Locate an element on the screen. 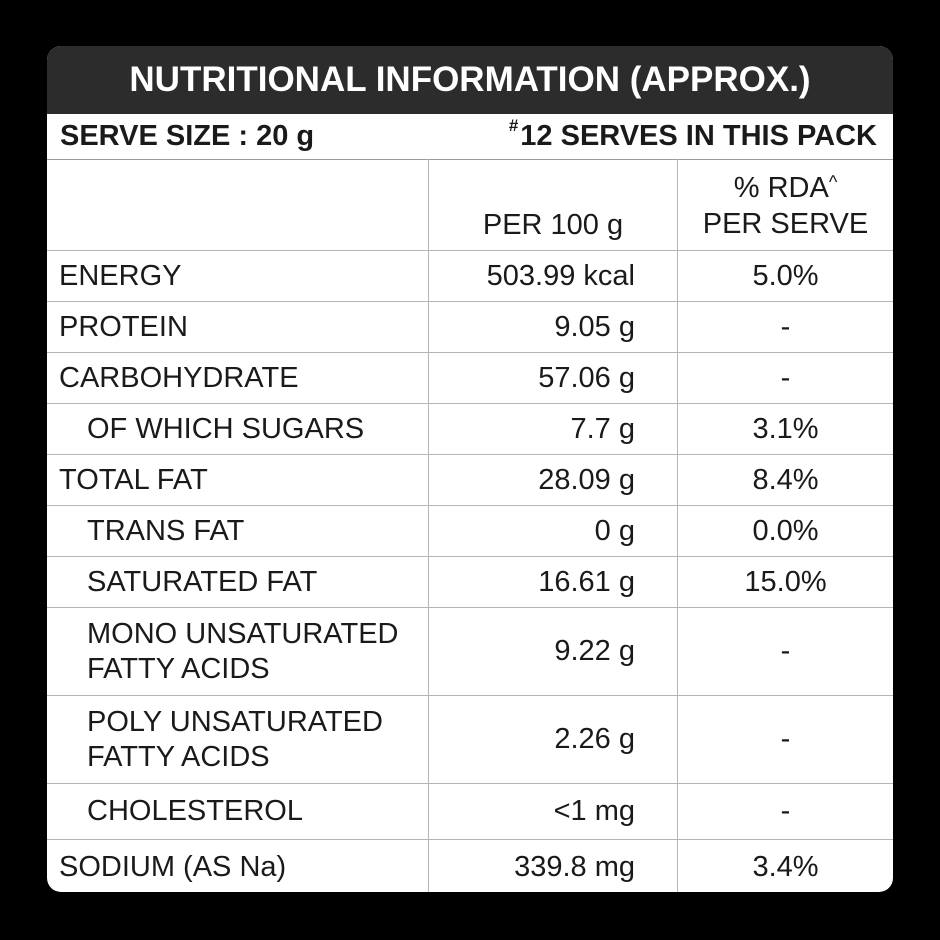 This screenshot has height=940, width=940. table-row-total-fat: TOTAL FAT 28.09 g 8.4% is located at coordinates (470, 480).